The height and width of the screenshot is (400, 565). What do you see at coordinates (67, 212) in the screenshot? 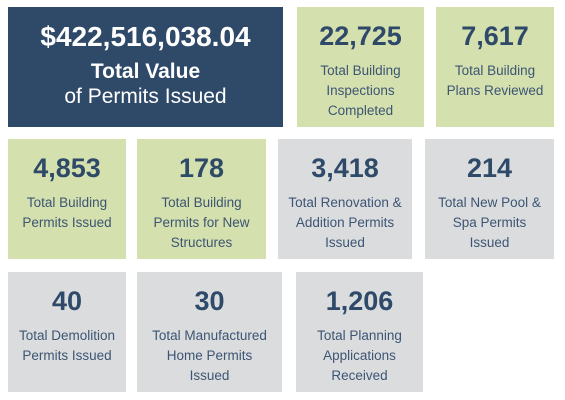
I see `stat-label: Total Building Permits Issued` at bounding box center [67, 212].